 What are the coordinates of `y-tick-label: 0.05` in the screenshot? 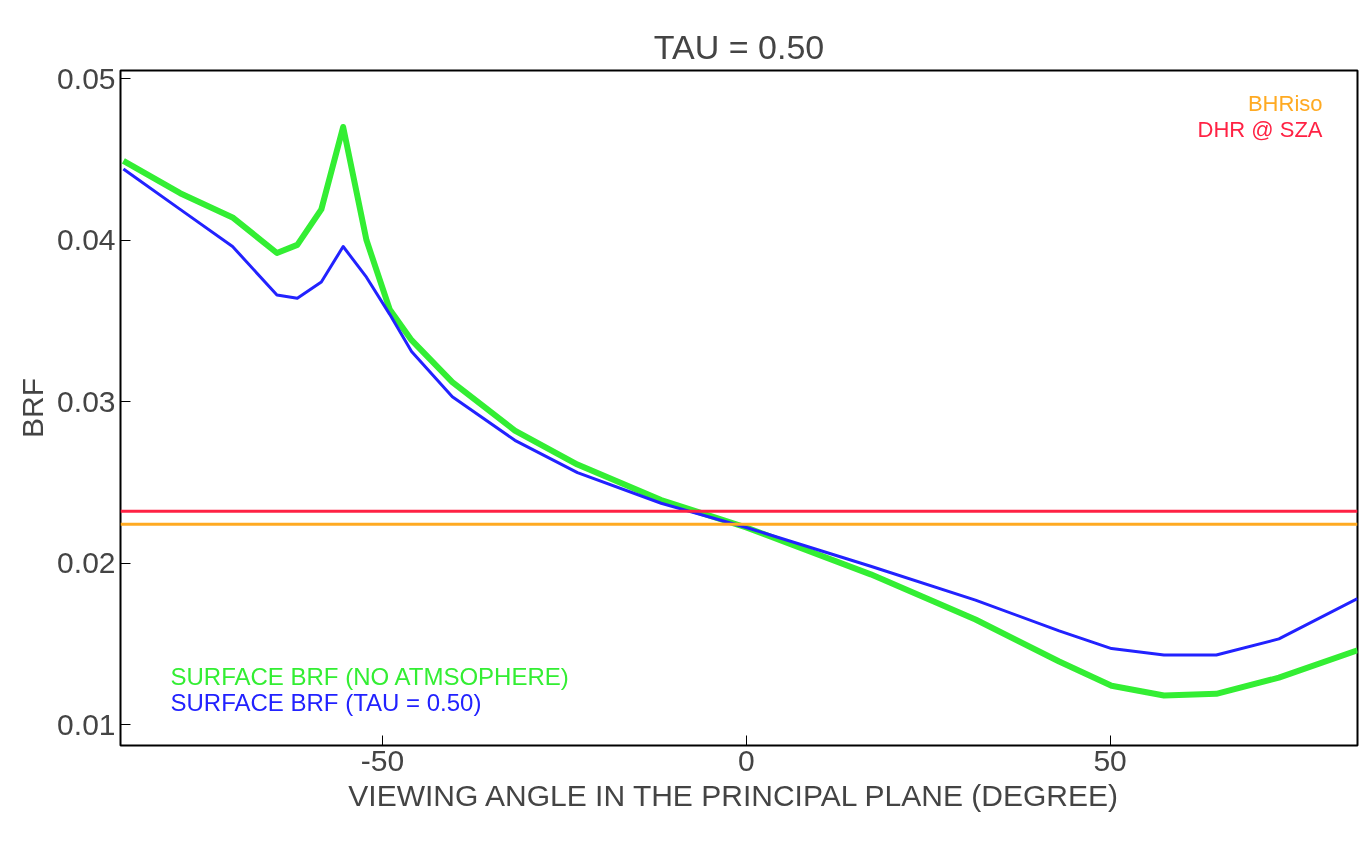 It's located at (86, 78).